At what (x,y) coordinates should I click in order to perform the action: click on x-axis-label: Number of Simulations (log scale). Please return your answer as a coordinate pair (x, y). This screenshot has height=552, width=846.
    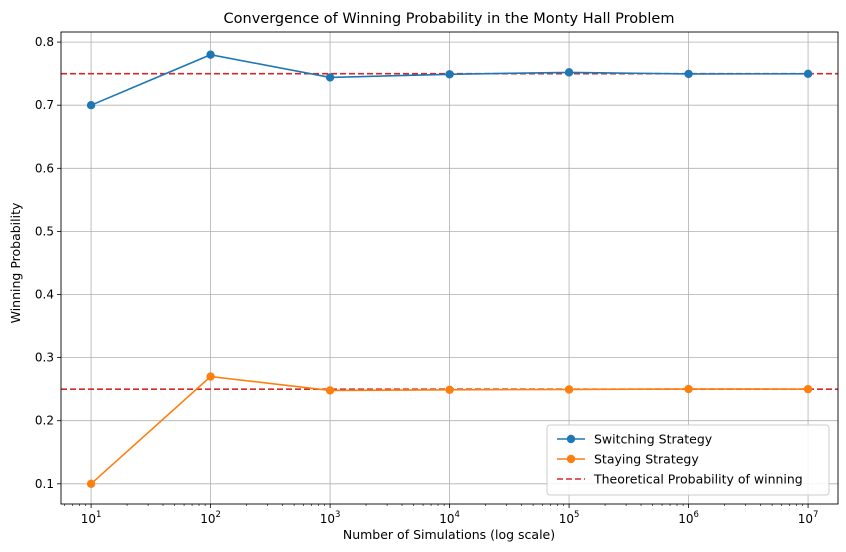
    Looking at the image, I should click on (449, 534).